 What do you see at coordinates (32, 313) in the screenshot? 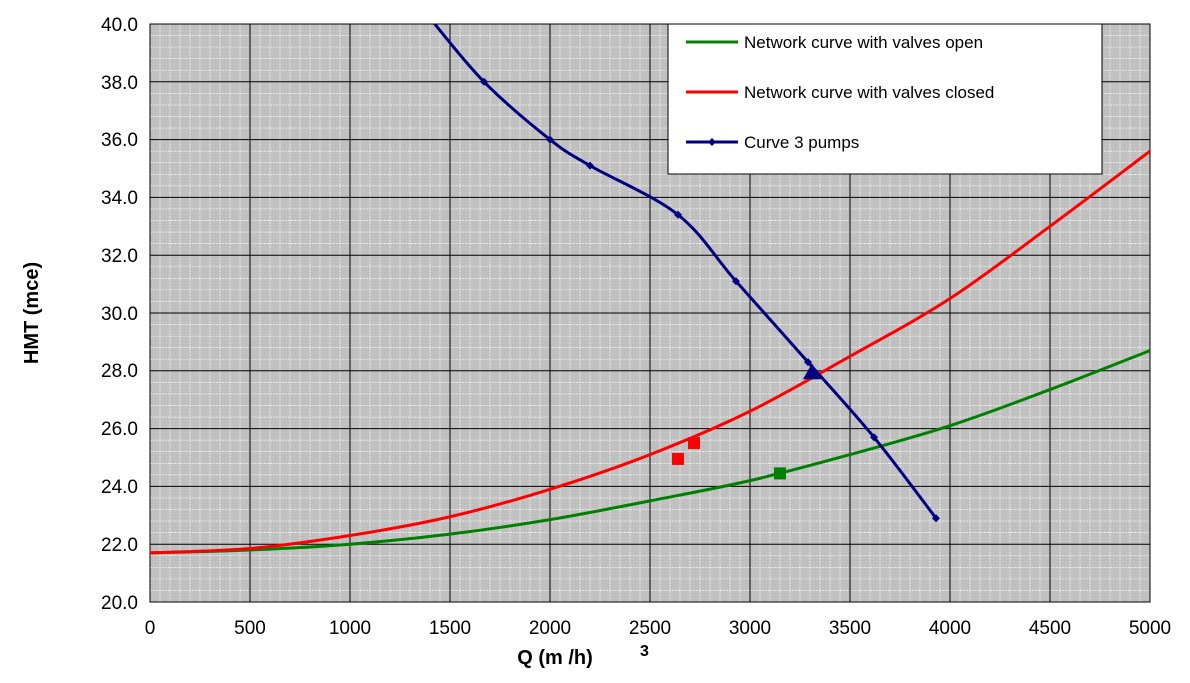
I see `y-axis-title: HMT (mce)` at bounding box center [32, 313].